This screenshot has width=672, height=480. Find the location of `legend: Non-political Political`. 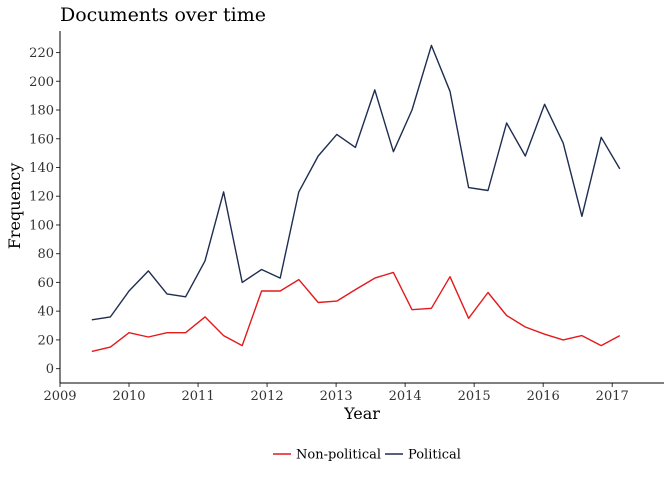

legend: Non-political Political is located at coordinates (367, 455).